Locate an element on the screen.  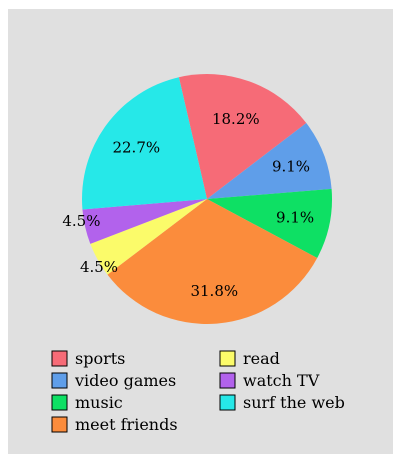
legend-item-sports: sports is located at coordinates (88, 358).